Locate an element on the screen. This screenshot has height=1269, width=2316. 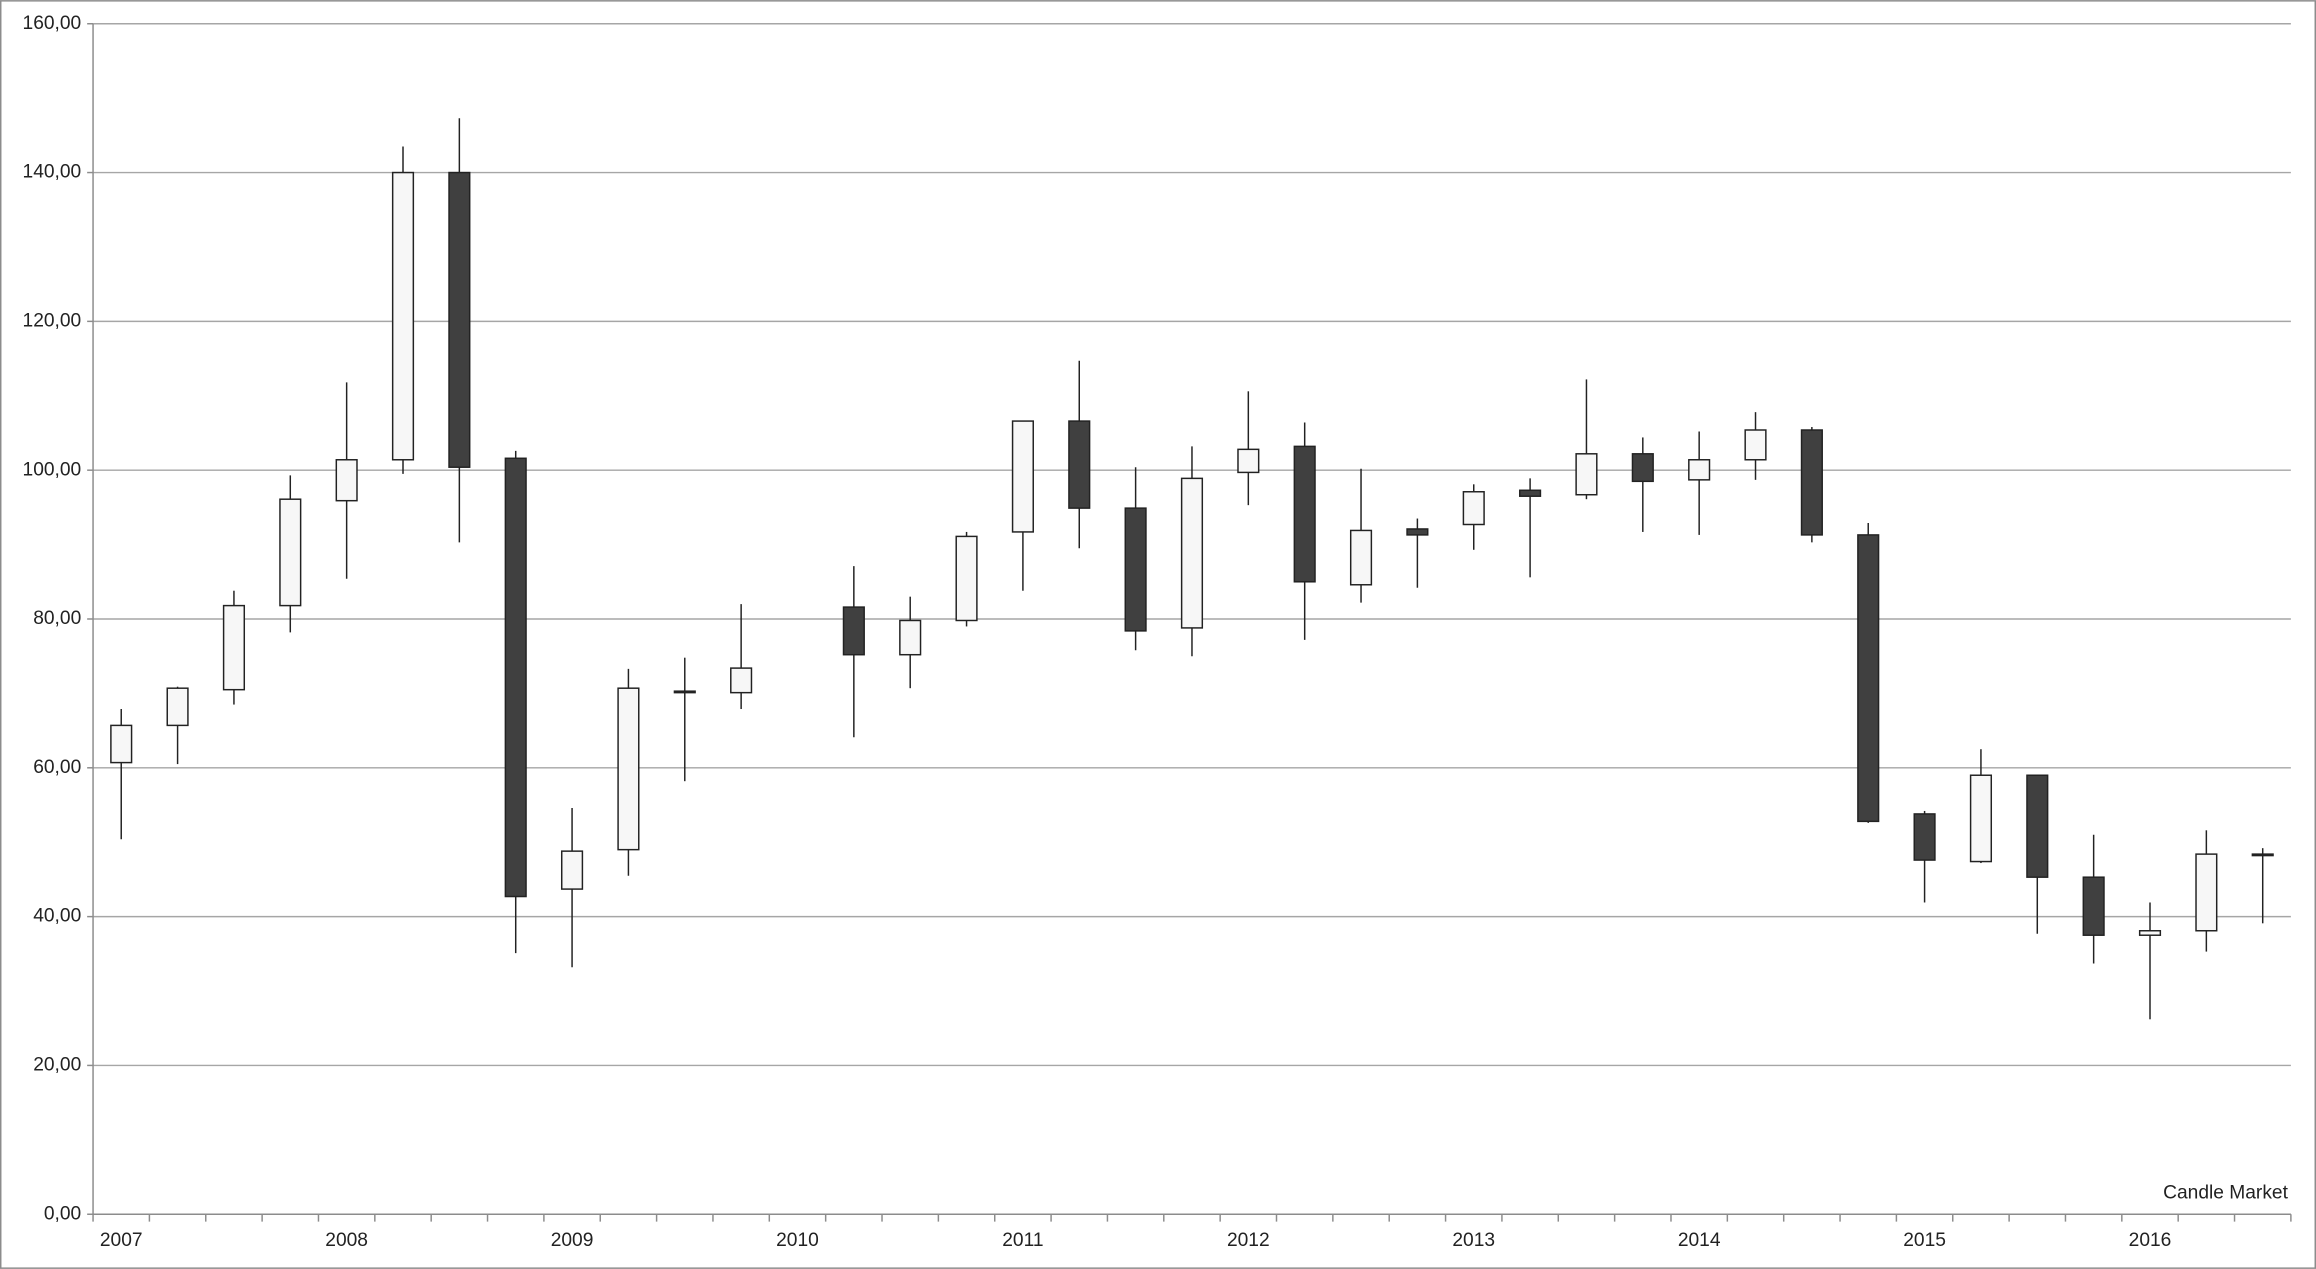
x-tick-label: 2009 is located at coordinates (572, 1240).